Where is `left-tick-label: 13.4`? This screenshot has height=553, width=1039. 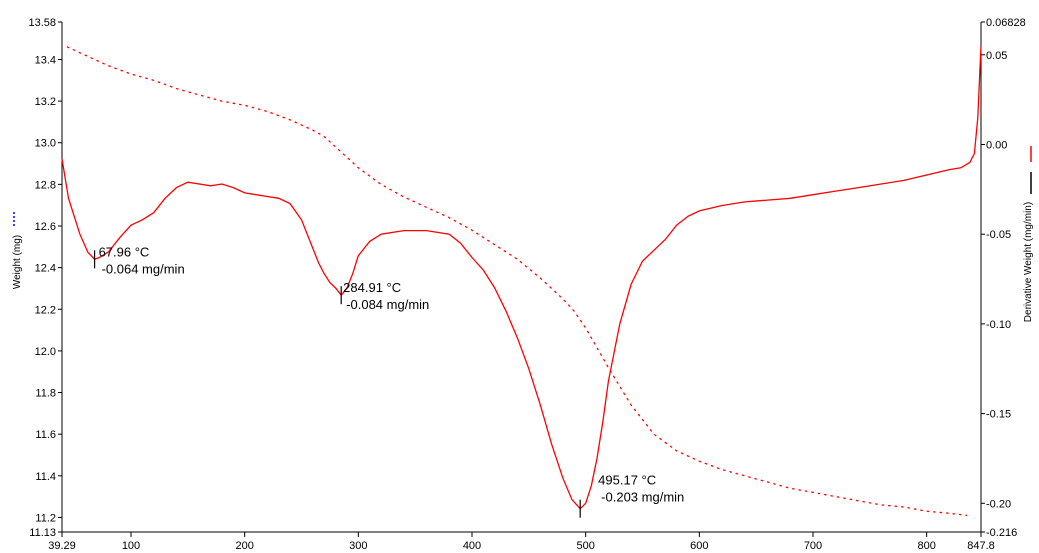
left-tick-label: 13.4 is located at coordinates (45, 60).